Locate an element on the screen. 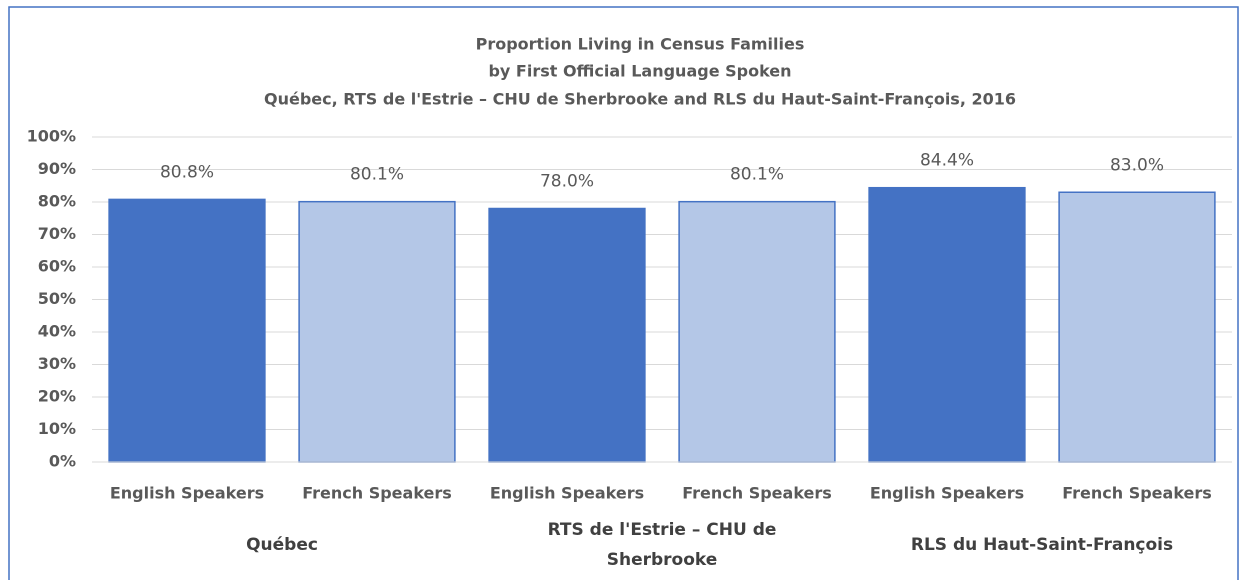 This screenshot has width=1248, height=580. y-tick-label: 50% is located at coordinates (57, 298).